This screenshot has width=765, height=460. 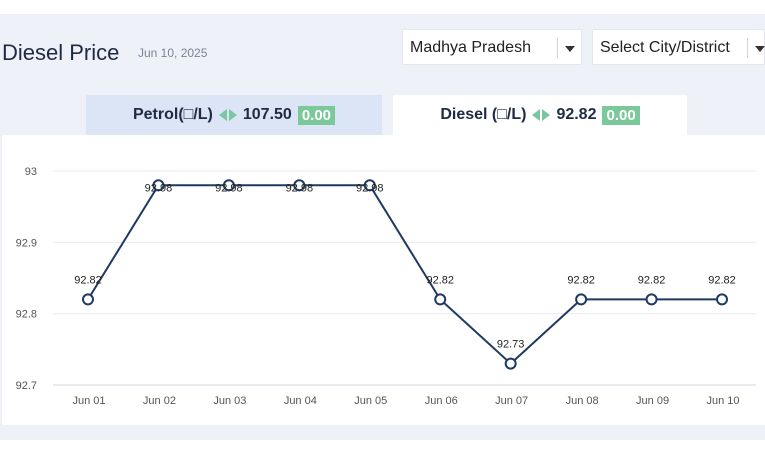 What do you see at coordinates (511, 401) in the screenshot?
I see `x-tick-label: Jun 07` at bounding box center [511, 401].